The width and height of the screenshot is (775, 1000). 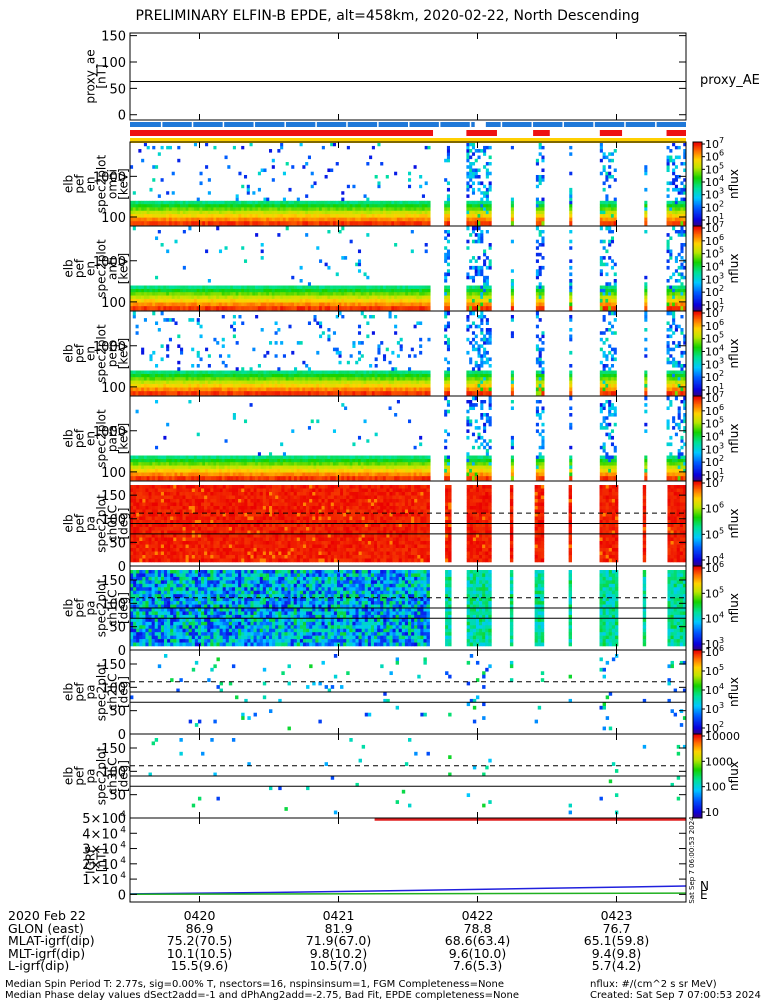 I want to click on ephemeris-cell: 7.6(5.3), so click(x=477, y=965).